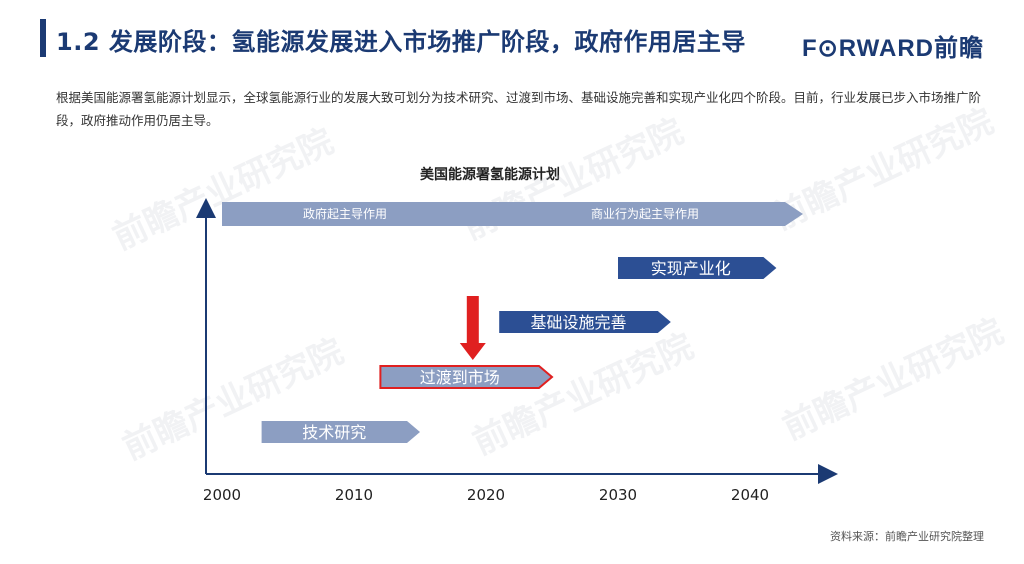  I want to click on x-ticks-layer: 2000 2010 2020 2030 2040, so click(486, 495).